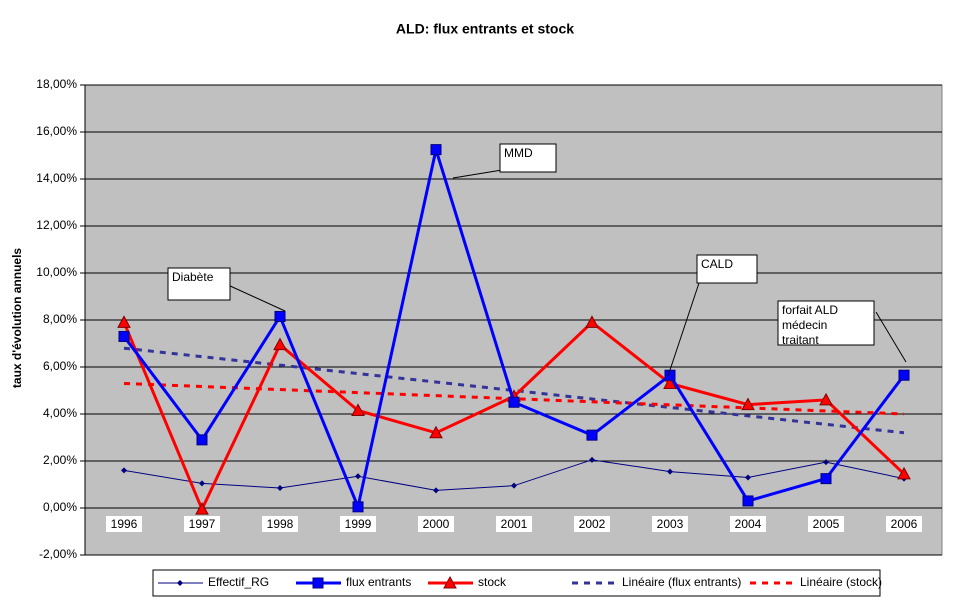 This screenshot has height=610, width=970. What do you see at coordinates (60, 460) in the screenshot?
I see `y-tick-label: 2,00%` at bounding box center [60, 460].